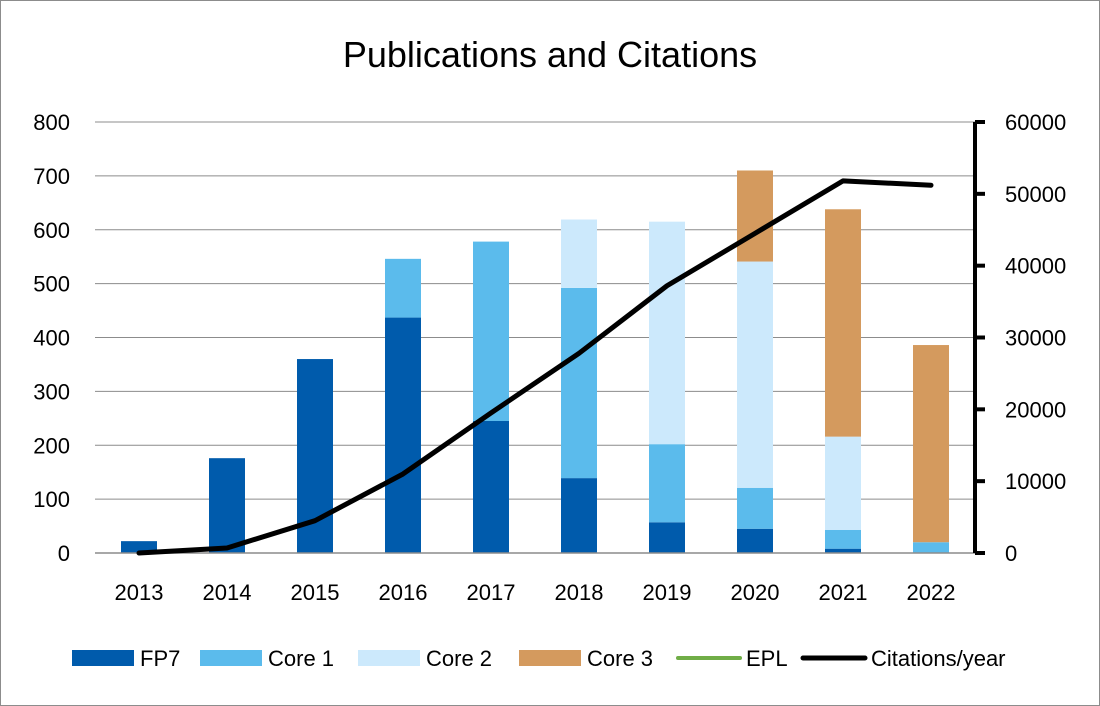 The width and height of the screenshot is (1100, 706). Describe the element at coordinates (755, 508) in the screenshot. I see `bar-core-1-2020` at that location.